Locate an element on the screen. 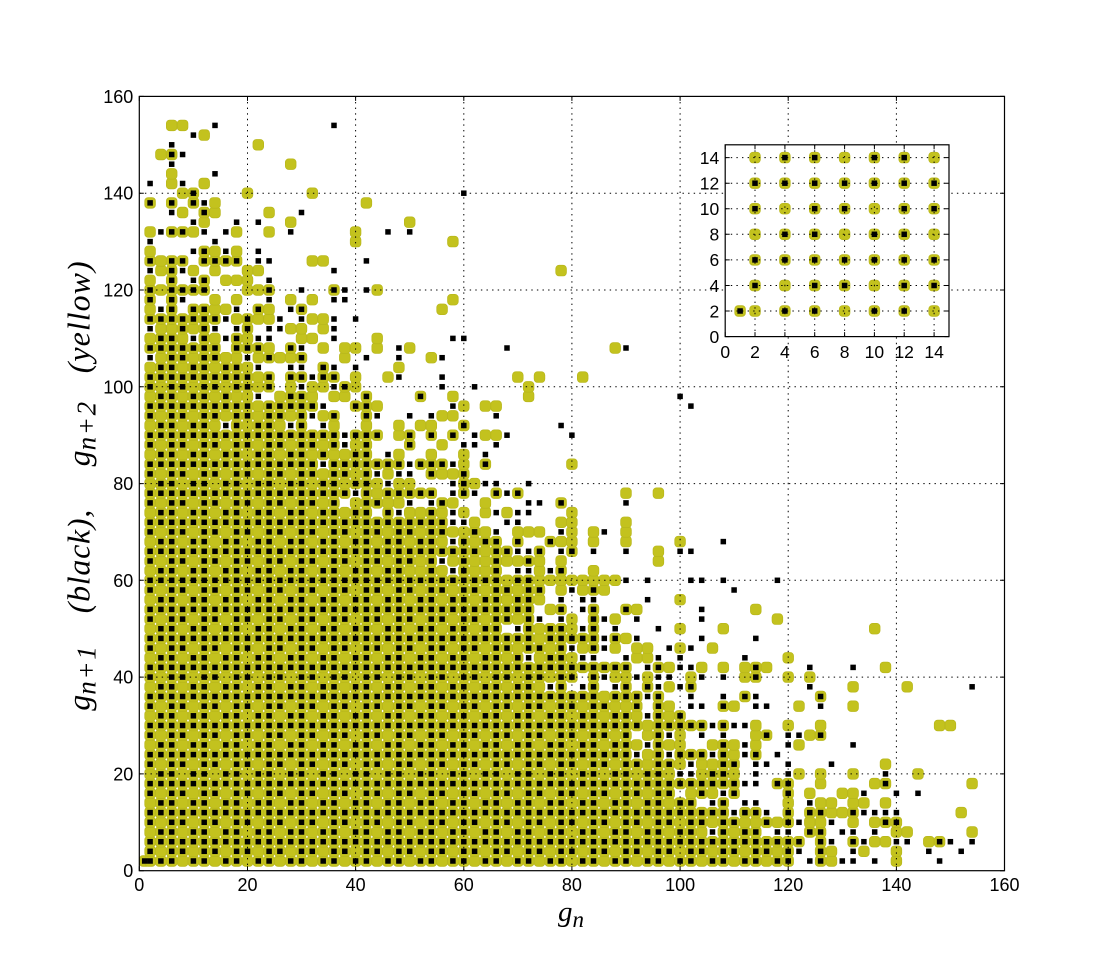 The width and height of the screenshot is (1115, 973). svg-text: (black), is located at coordinates (78, 562).